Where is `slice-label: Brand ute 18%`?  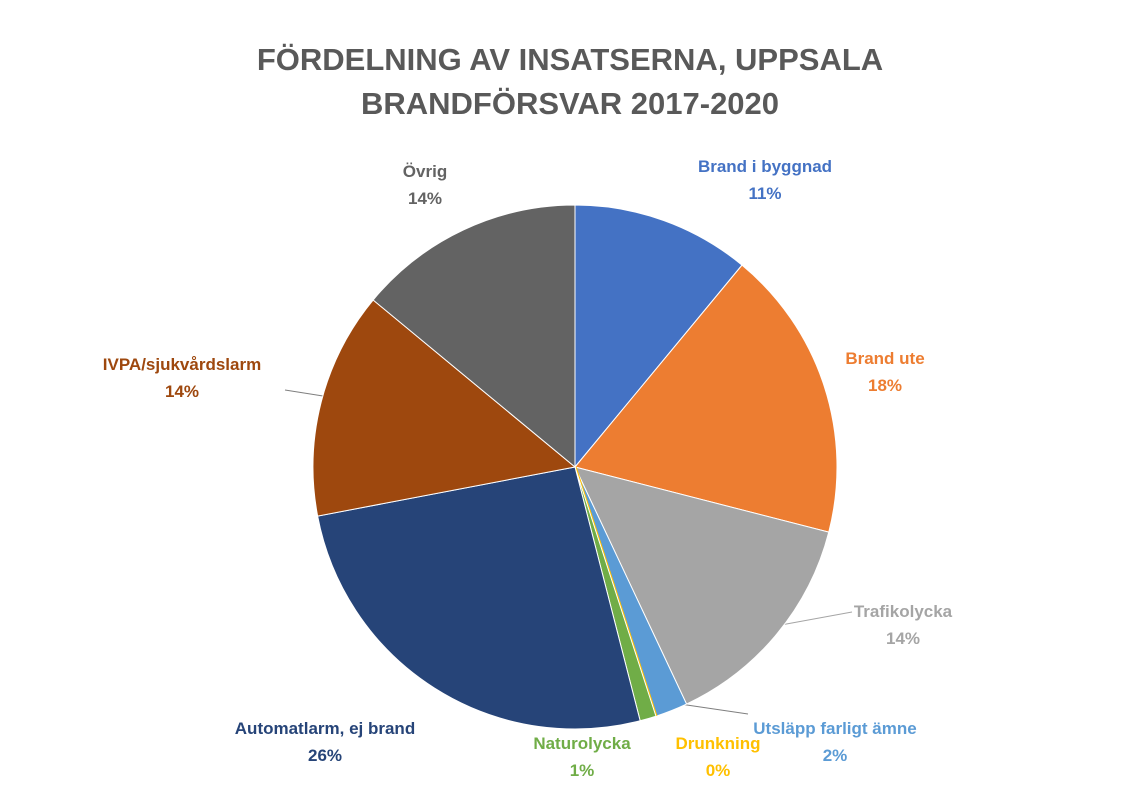
slice-label: Brand ute 18% is located at coordinates (885, 372).